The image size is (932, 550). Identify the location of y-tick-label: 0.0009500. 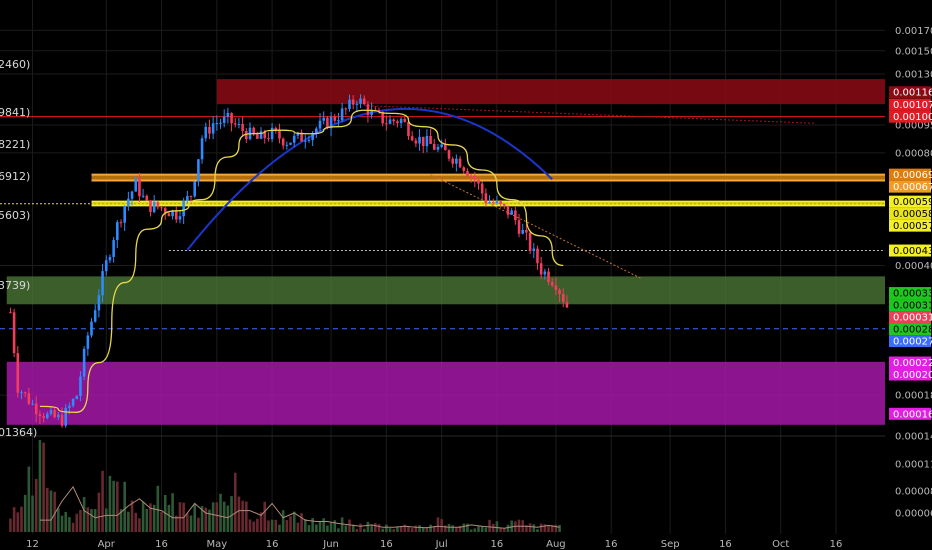
(913, 125).